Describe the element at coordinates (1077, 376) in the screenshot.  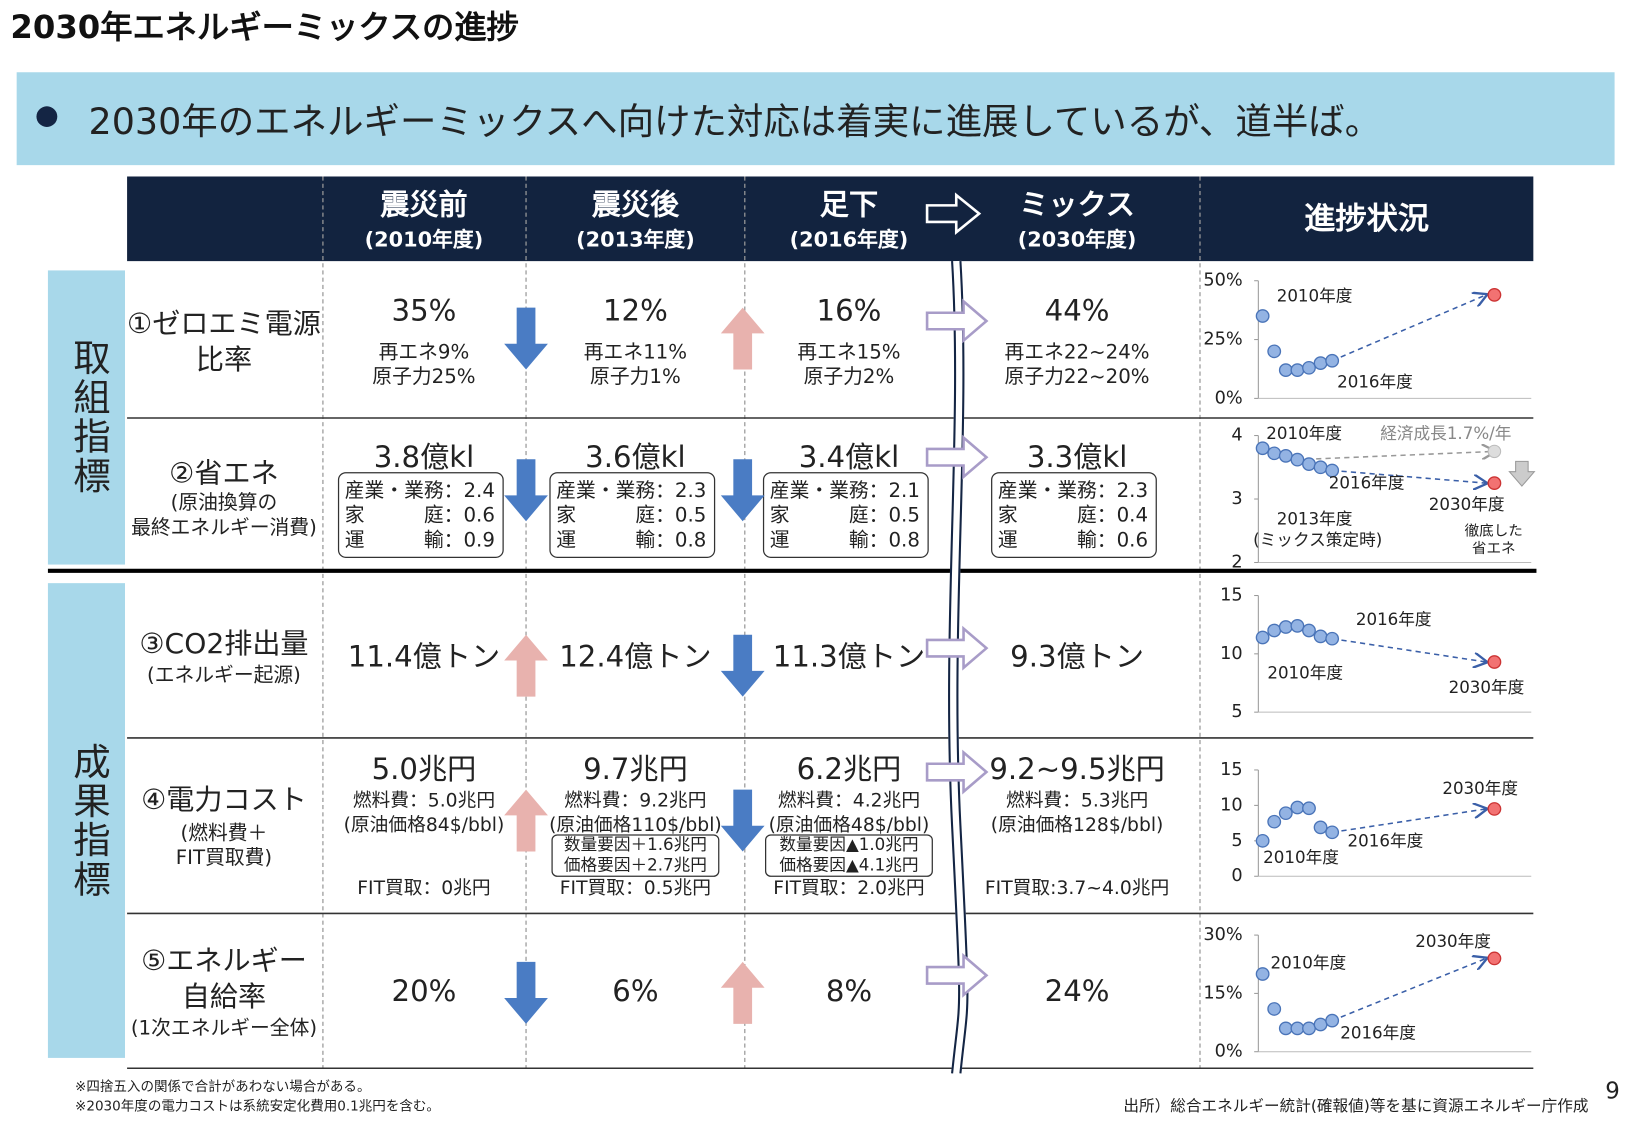
I see `cell-note: 原子力22~20%` at that location.